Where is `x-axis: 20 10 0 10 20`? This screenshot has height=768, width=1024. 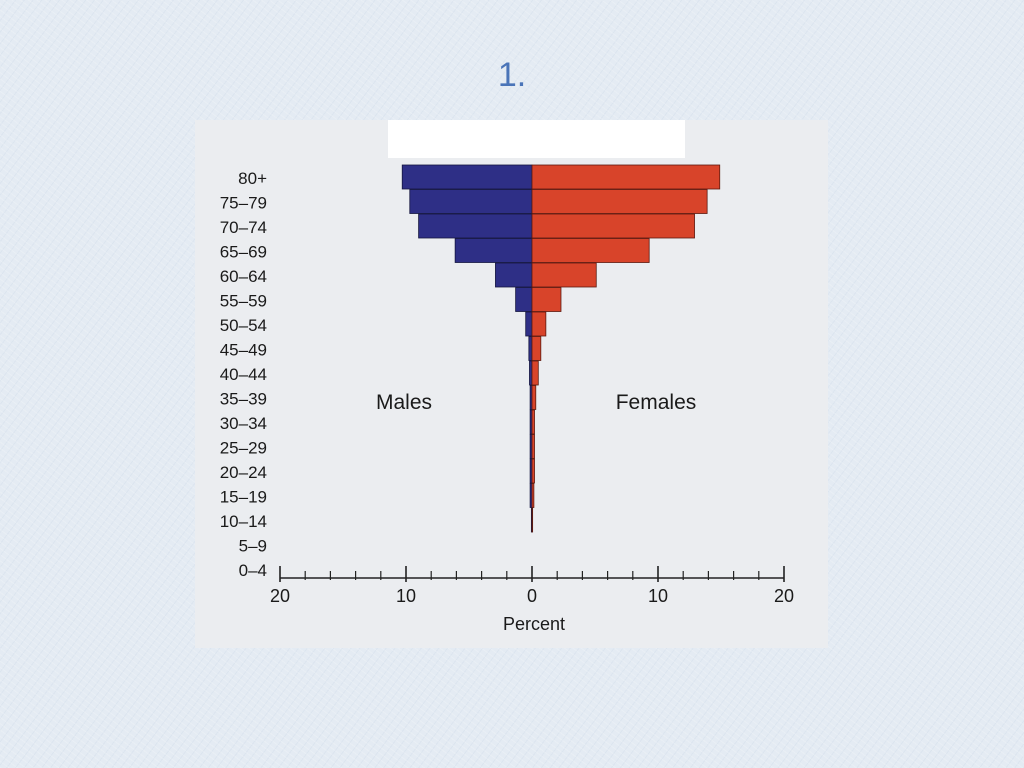 x-axis: 20 10 0 10 20 is located at coordinates (532, 586).